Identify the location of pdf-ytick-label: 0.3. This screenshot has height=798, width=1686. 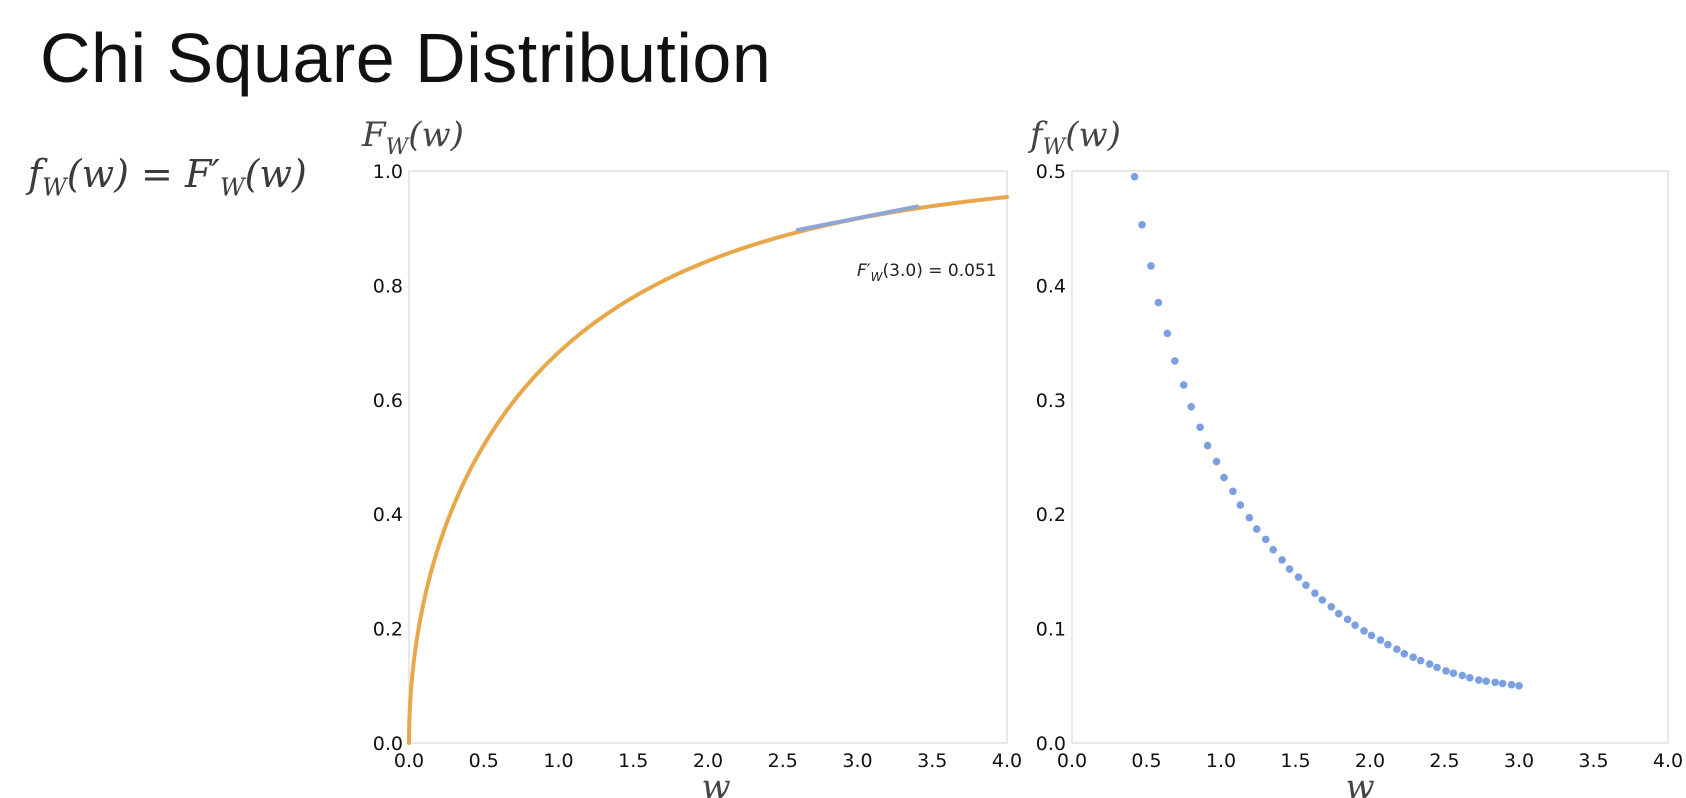
(1051, 401).